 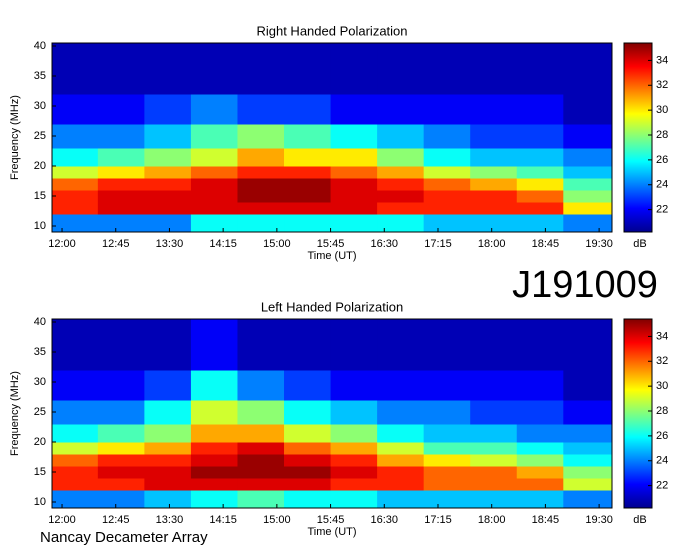 What do you see at coordinates (438, 520) in the screenshot?
I see `x-tick-label: 17:15` at bounding box center [438, 520].